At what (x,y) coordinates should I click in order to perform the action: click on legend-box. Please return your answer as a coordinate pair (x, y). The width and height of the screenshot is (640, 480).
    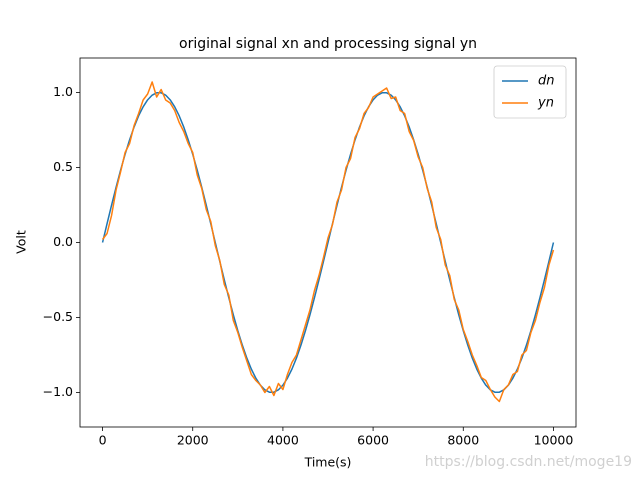
    Looking at the image, I should click on (530, 92).